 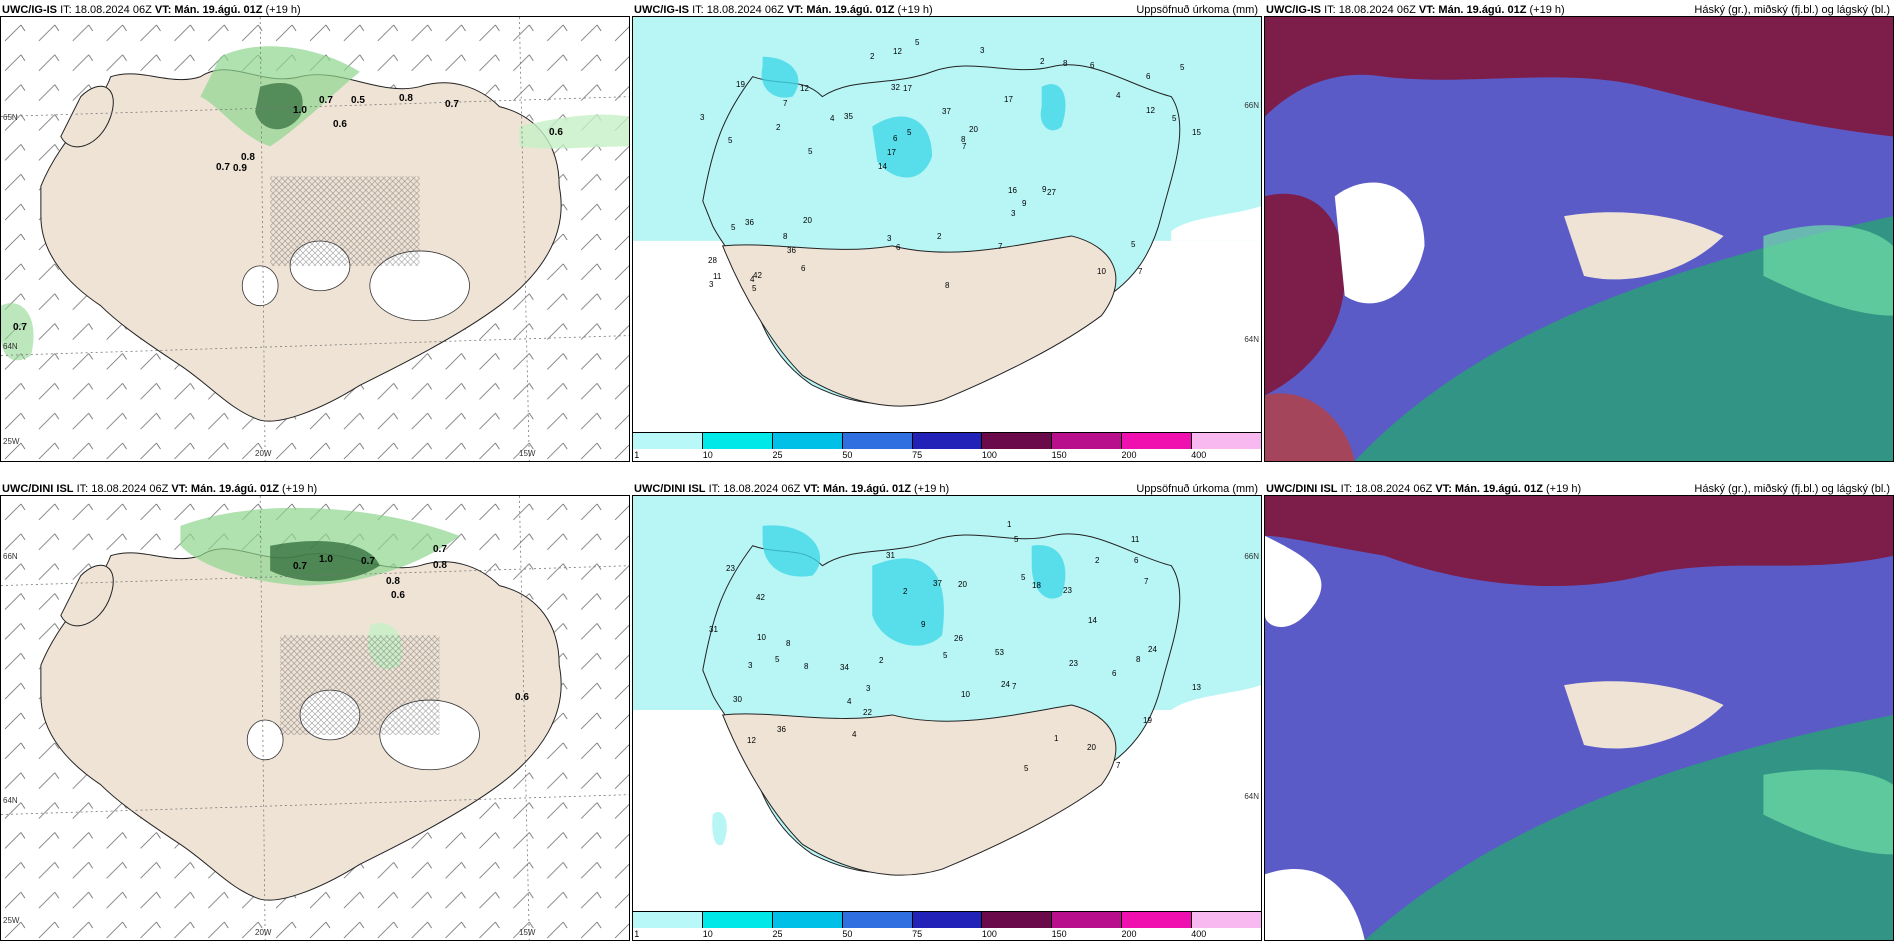 I want to click on colorbar-tick-label: 100, so click(x=989, y=455).